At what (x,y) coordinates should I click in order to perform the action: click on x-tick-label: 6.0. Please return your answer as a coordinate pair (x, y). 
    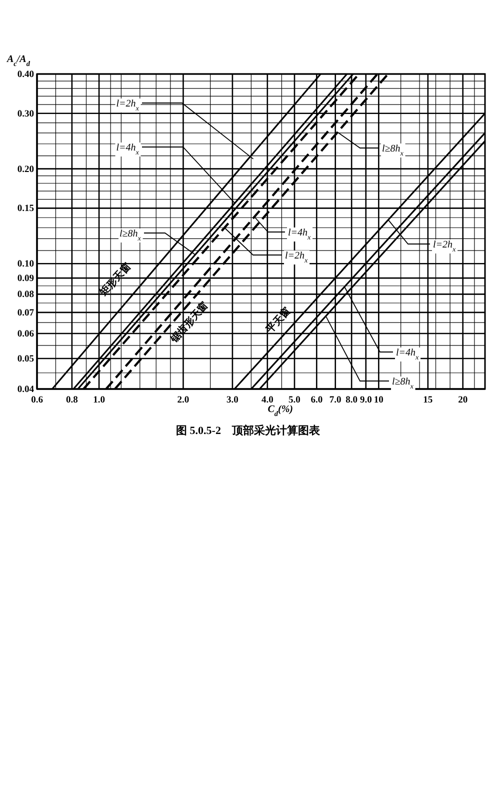
    Looking at the image, I should click on (316, 401).